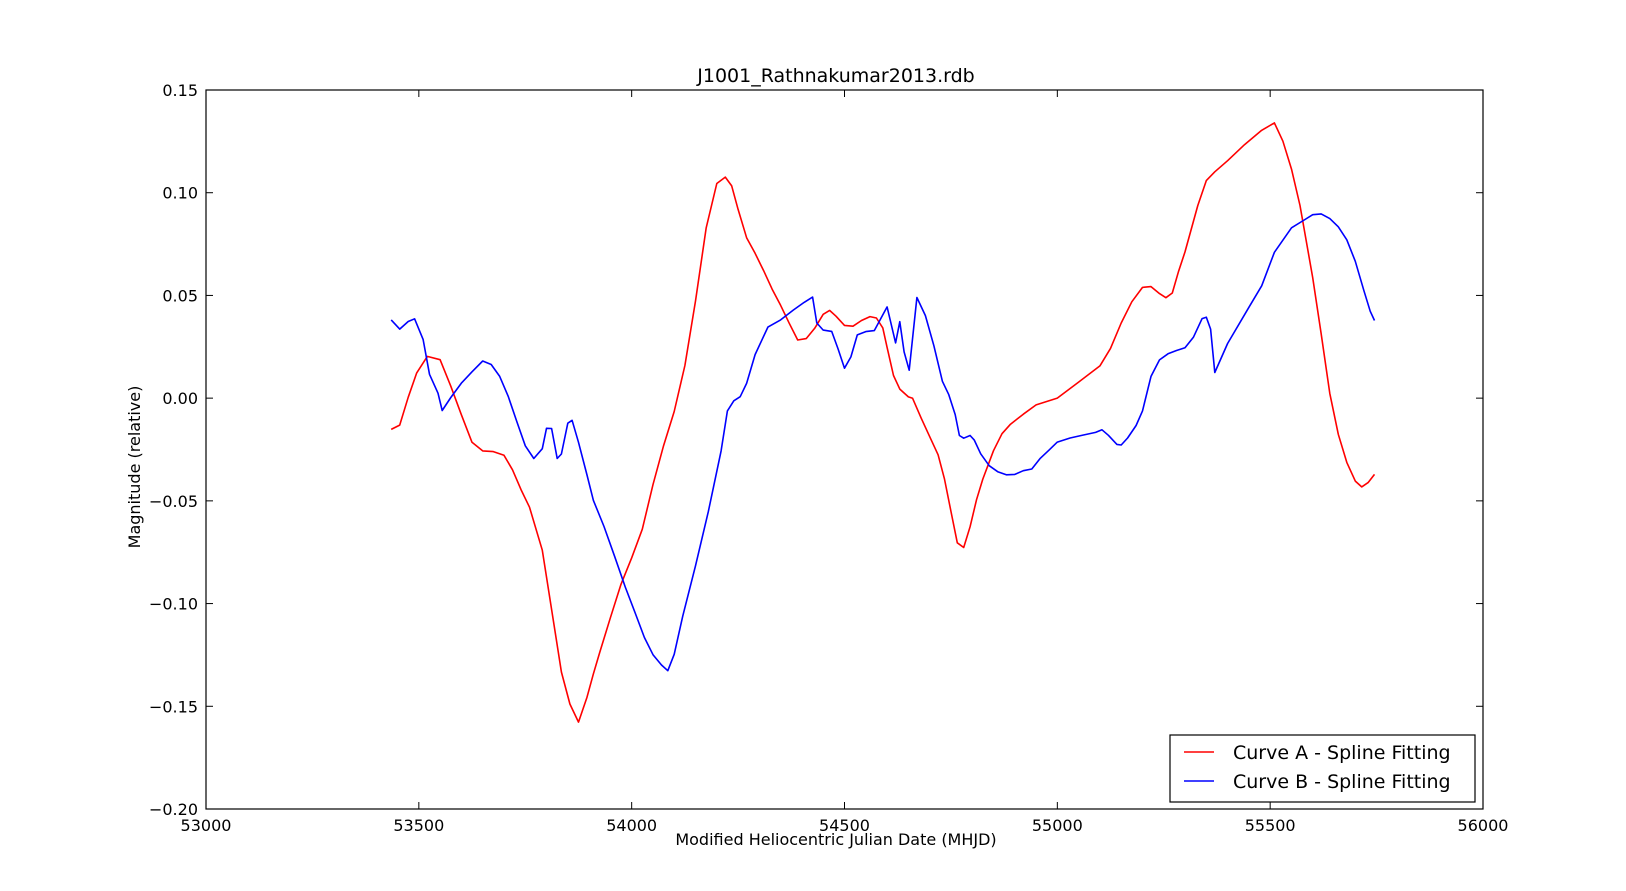 The height and width of the screenshot is (891, 1626). What do you see at coordinates (1057, 825) in the screenshot?
I see `x-tick-label: 55000` at bounding box center [1057, 825].